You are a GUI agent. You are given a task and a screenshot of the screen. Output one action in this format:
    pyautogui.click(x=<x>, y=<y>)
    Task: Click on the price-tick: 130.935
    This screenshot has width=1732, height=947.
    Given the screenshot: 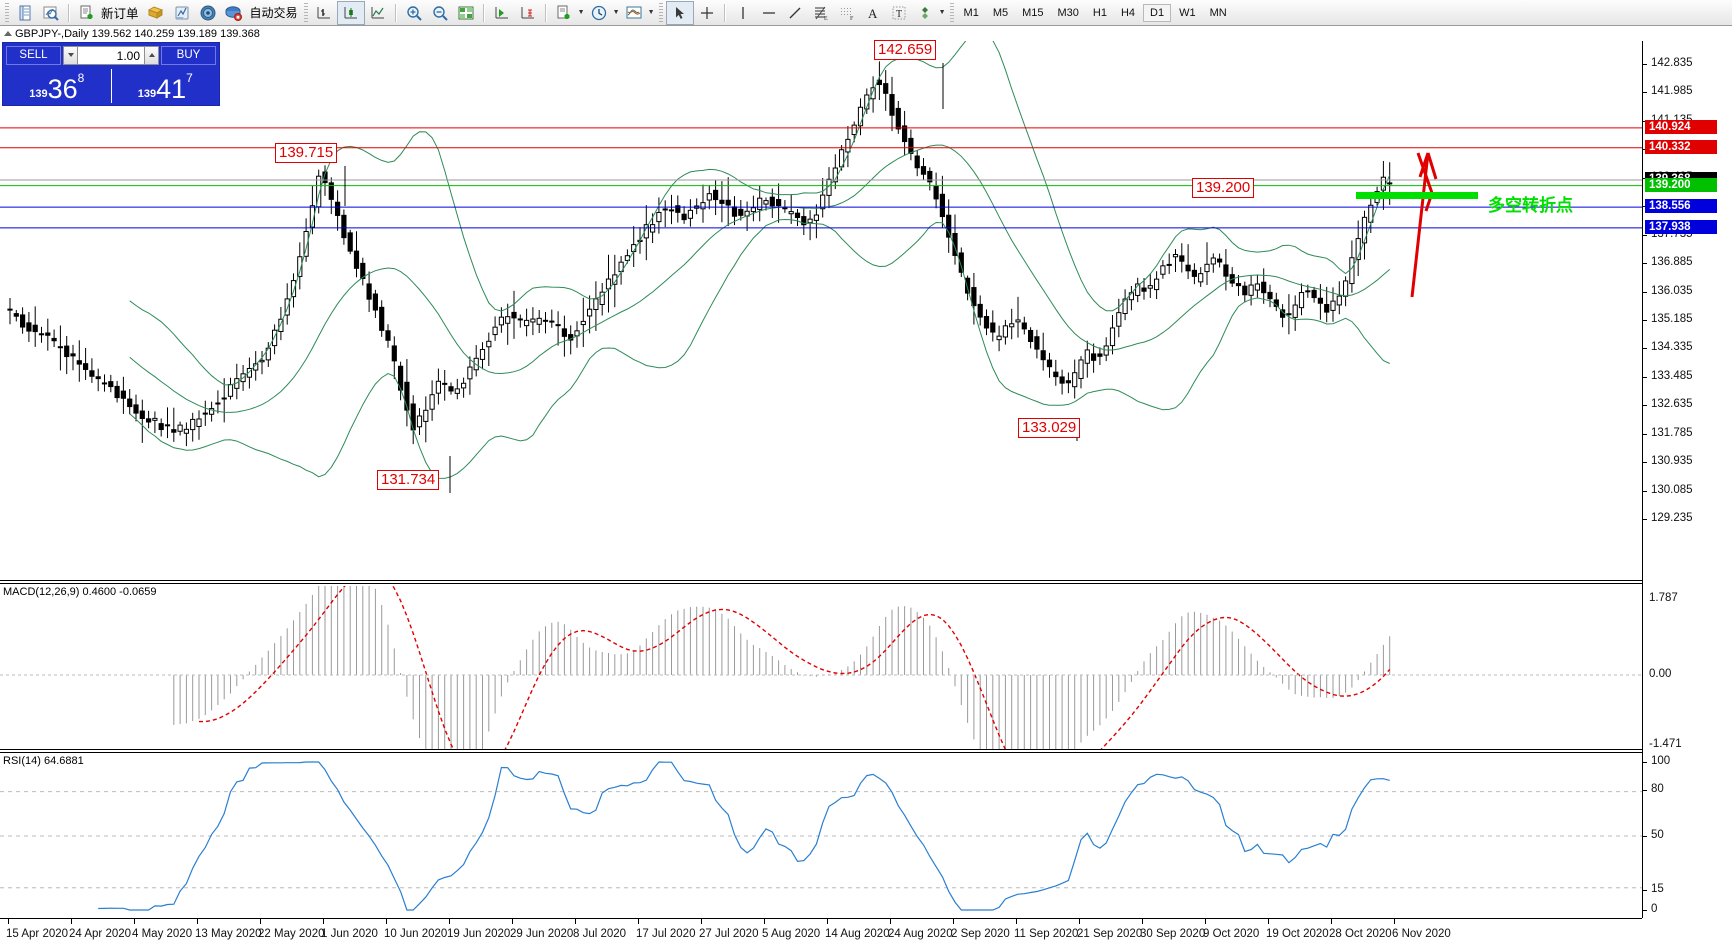 What is the action you would take?
    pyautogui.click(x=1668, y=461)
    